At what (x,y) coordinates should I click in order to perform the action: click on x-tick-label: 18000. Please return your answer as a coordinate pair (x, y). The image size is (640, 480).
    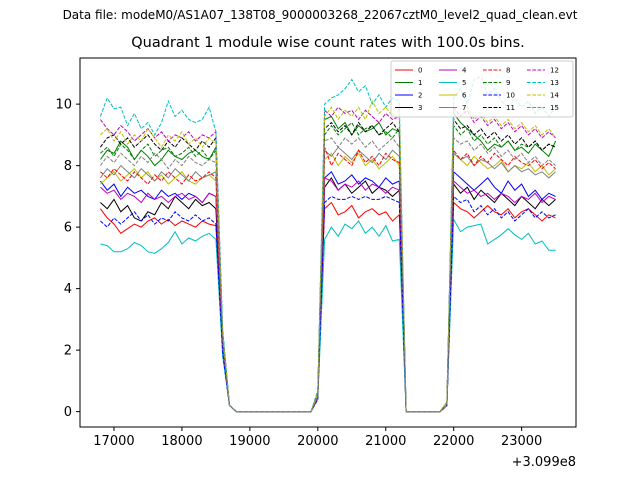
    Looking at the image, I should click on (181, 441).